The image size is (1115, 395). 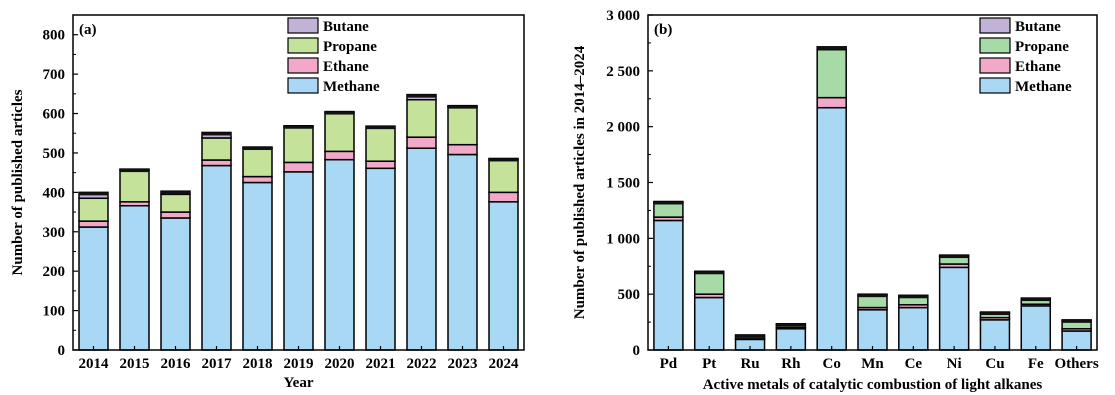 I want to click on bar-ethane-2018, so click(x=257, y=179).